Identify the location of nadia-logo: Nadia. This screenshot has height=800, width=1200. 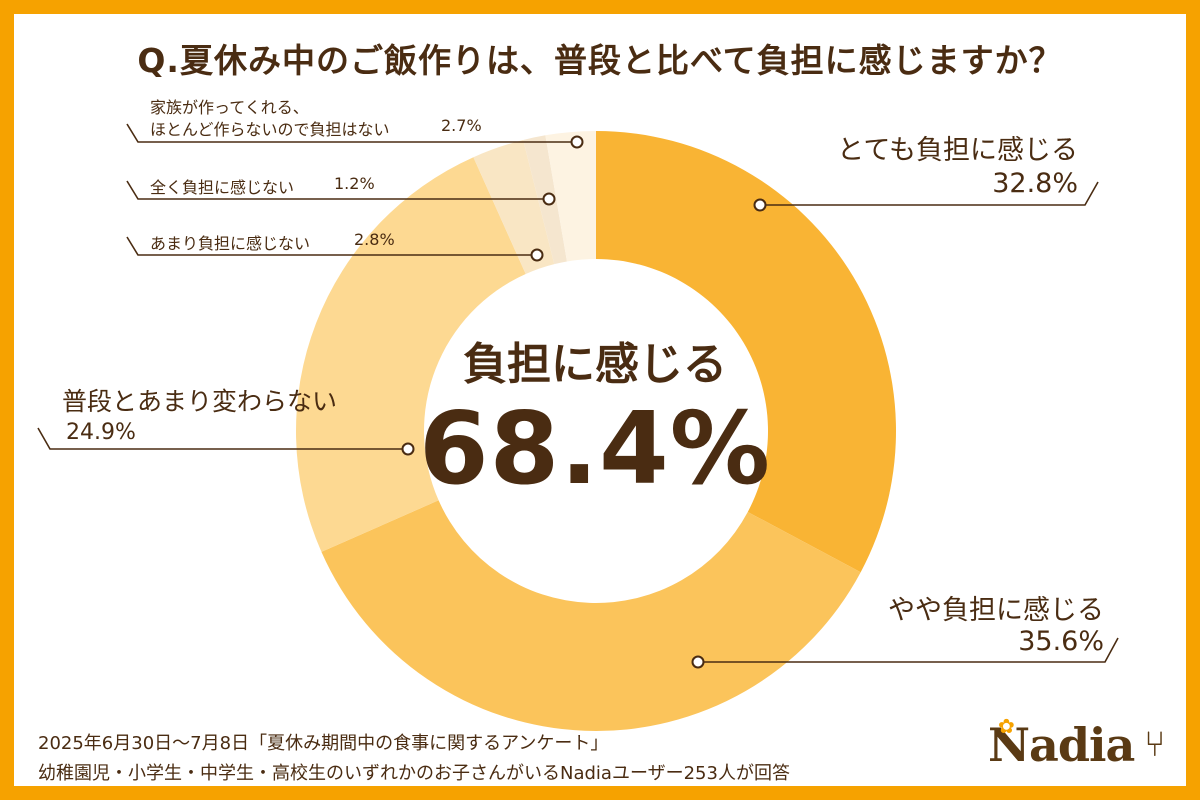
(1061, 745).